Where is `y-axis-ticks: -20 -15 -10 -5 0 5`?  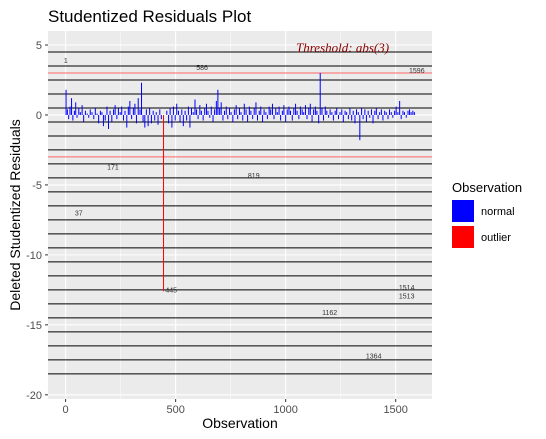 y-axis-ticks: -20 -15 -10 -5 0 5 is located at coordinates (37, 221).